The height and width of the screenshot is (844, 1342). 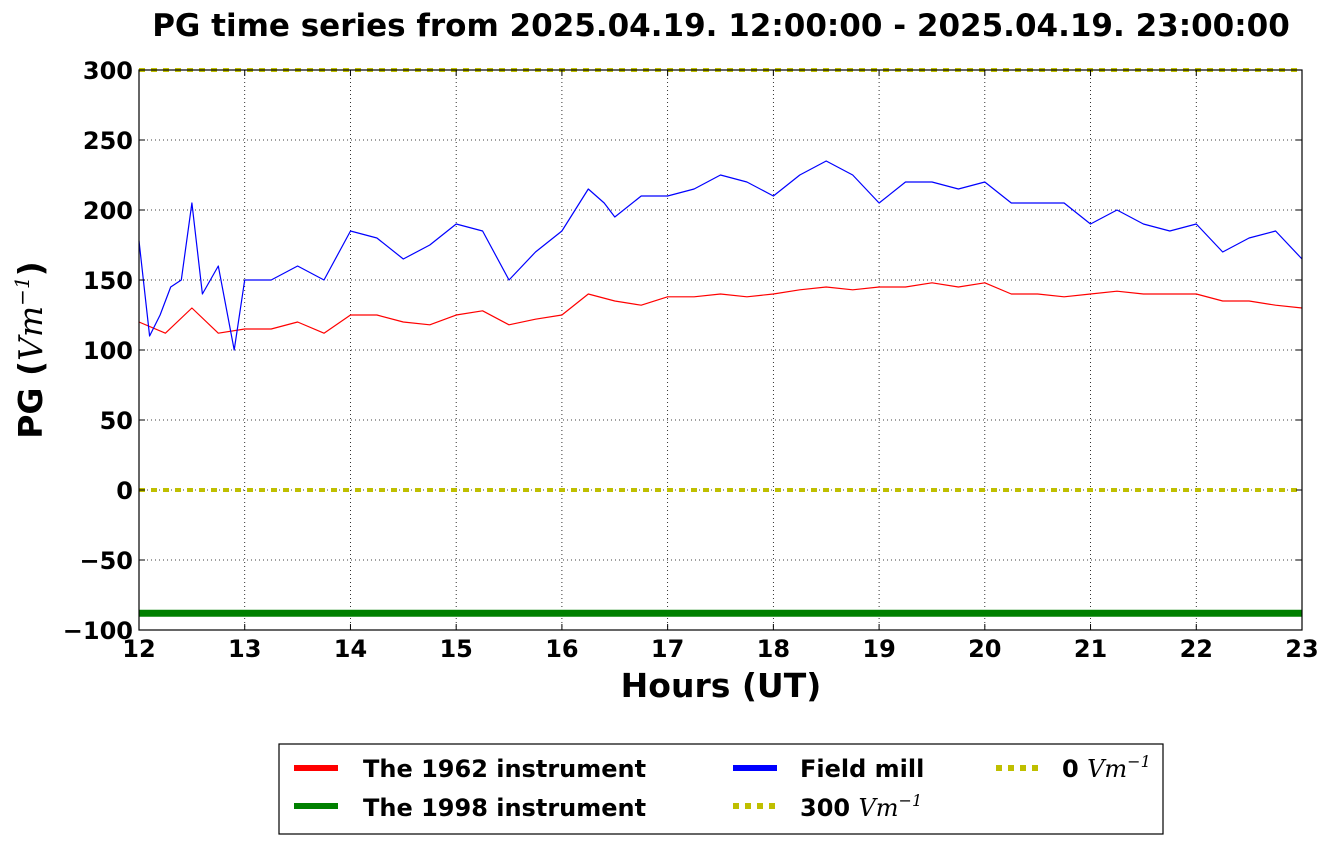 I want to click on y-axis-label-close: ), so click(x=30, y=268).